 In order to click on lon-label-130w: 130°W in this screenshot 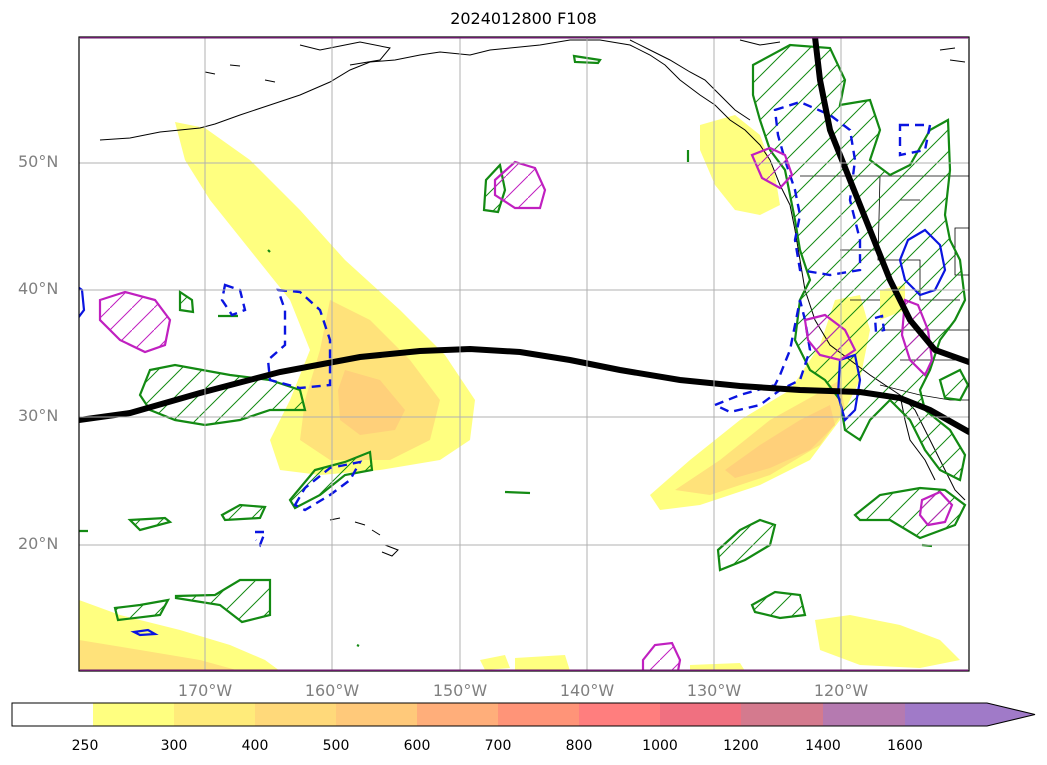, I will do `click(714, 690)`.